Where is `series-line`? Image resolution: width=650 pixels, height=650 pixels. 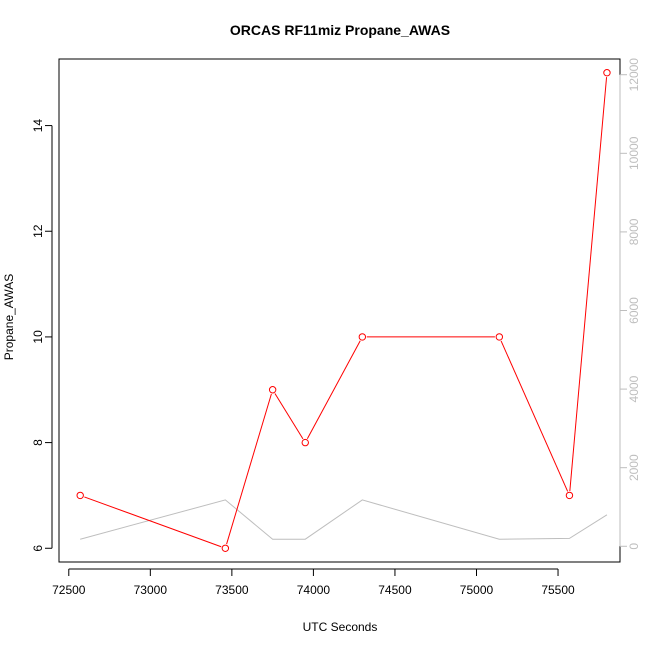 series-line is located at coordinates (344, 519).